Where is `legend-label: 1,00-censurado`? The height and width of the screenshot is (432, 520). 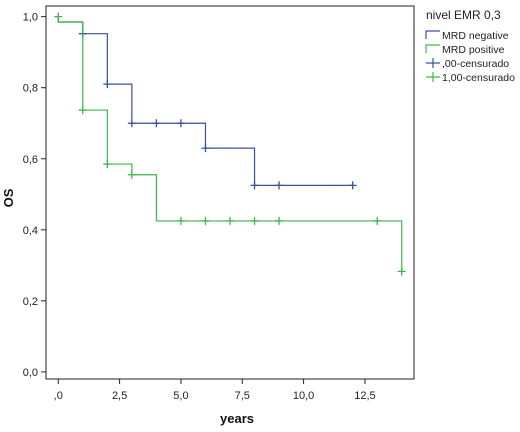 legend-label: 1,00-censurado is located at coordinates (478, 78).